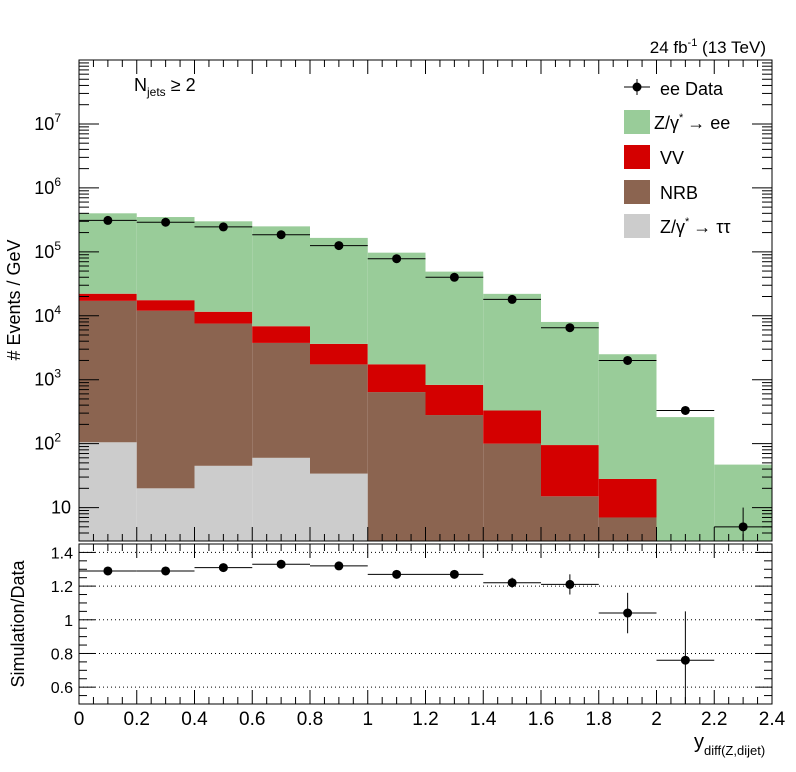 Image resolution: width=796 pixels, height=772 pixels. I want to click on ratio-y-tick-label: 1, so click(68, 621).